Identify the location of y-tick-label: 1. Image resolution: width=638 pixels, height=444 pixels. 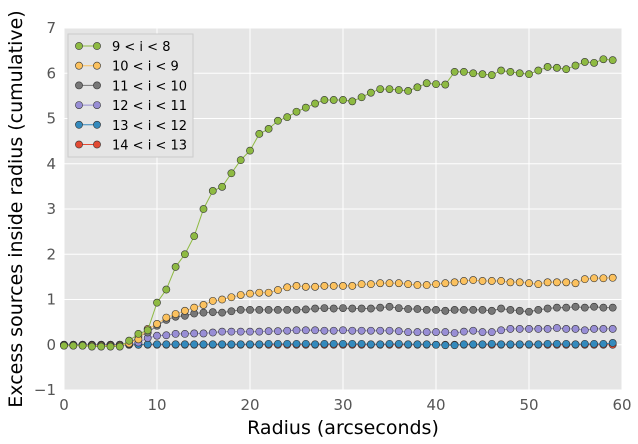
(51, 300).